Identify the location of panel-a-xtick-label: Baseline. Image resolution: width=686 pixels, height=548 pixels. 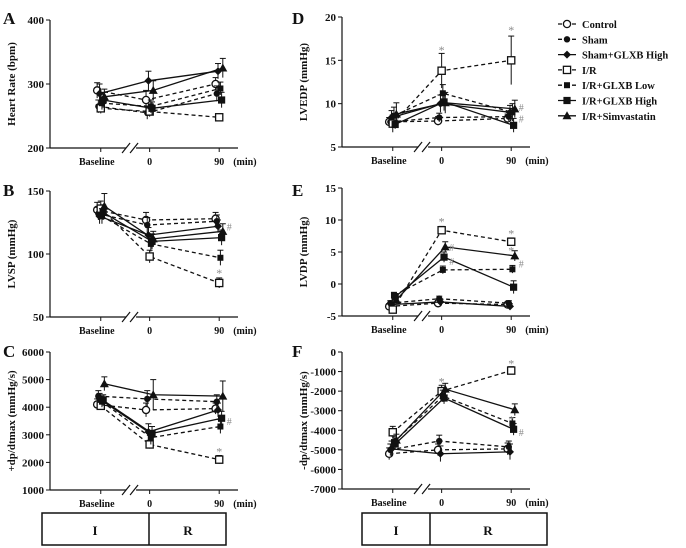
(97, 162).